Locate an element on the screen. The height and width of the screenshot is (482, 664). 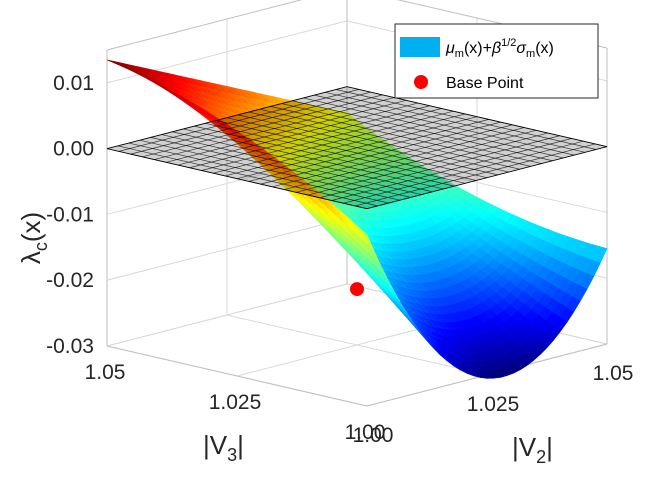
legend: μm(x)+β1/2σm(x) Base Point is located at coordinates (496, 61).